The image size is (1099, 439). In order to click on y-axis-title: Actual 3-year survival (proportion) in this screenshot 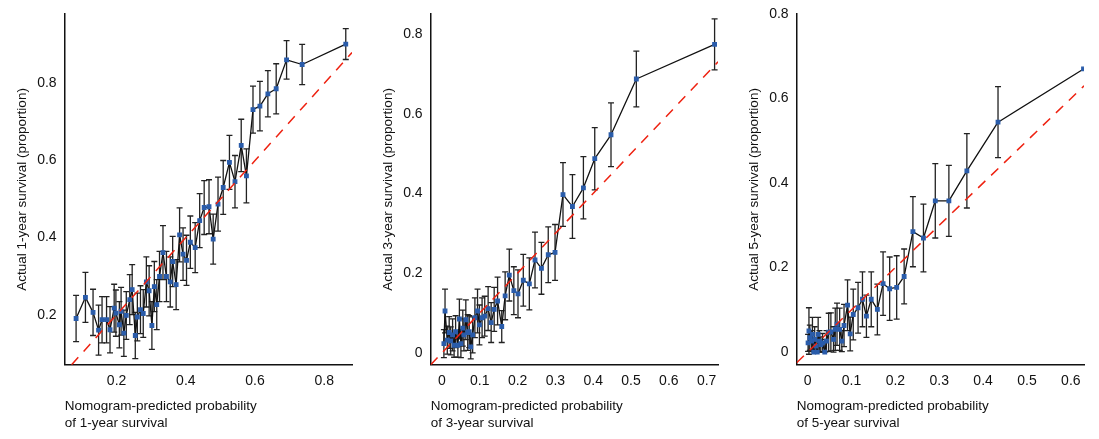, I will do `click(387, 189)`.